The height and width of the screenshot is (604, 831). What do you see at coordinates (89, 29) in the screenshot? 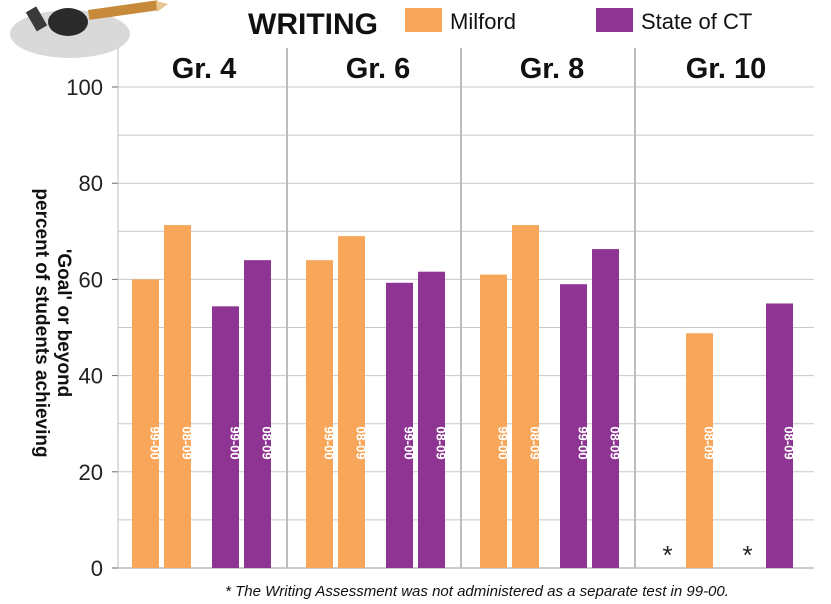
I see `pencil-sharpener-mascot-icon` at bounding box center [89, 29].